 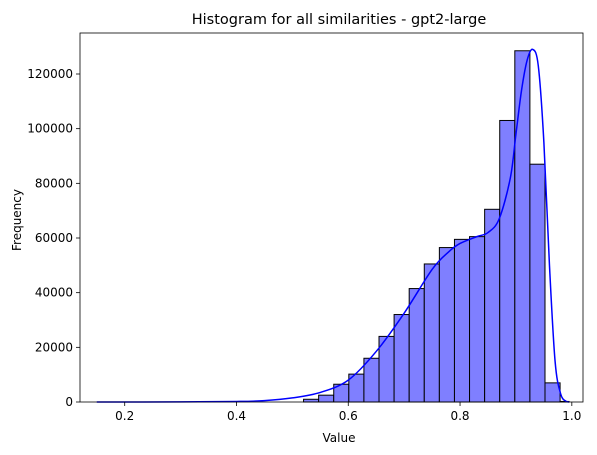 I want to click on y-tick-label: 120000, so click(x=50, y=74).